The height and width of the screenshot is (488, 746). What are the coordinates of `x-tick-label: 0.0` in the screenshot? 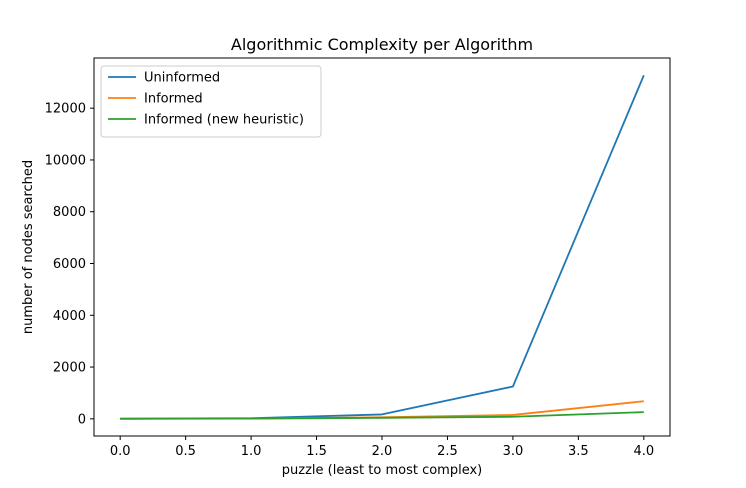 It's located at (120, 451).